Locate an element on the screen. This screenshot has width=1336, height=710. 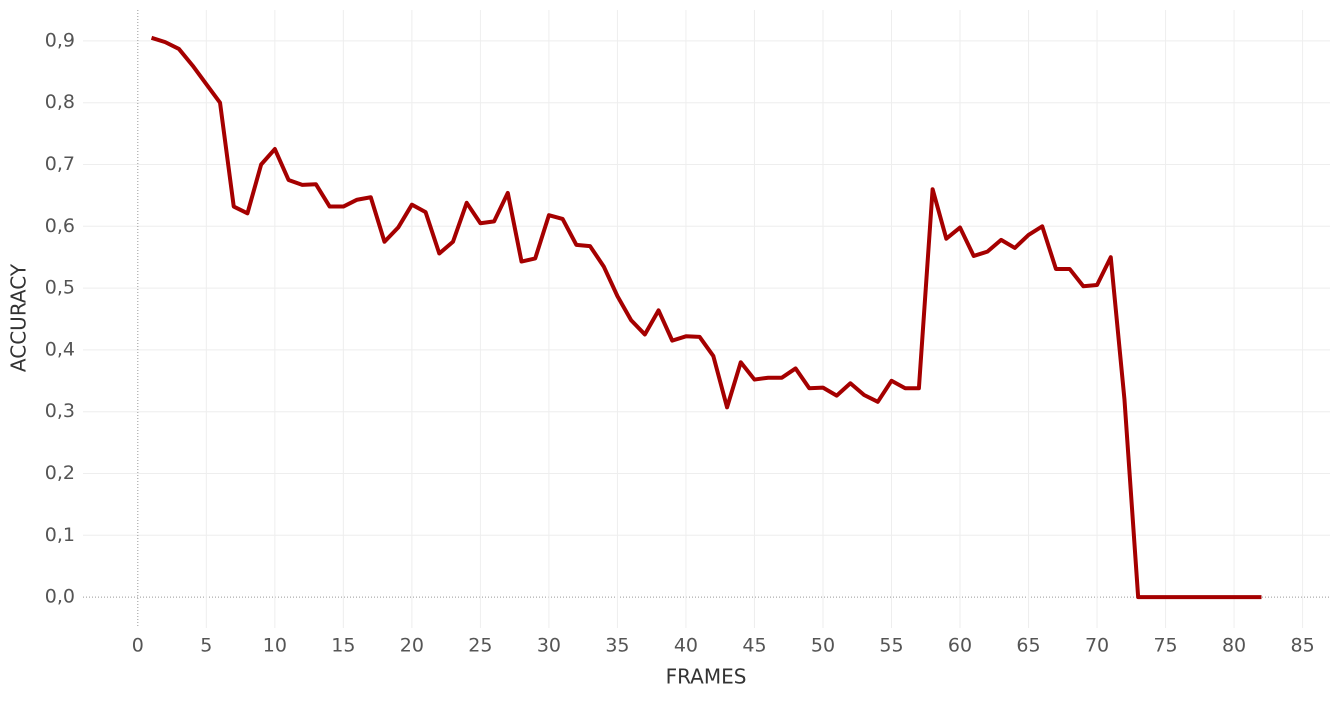
x-tick-label: 70 is located at coordinates (1097, 646).